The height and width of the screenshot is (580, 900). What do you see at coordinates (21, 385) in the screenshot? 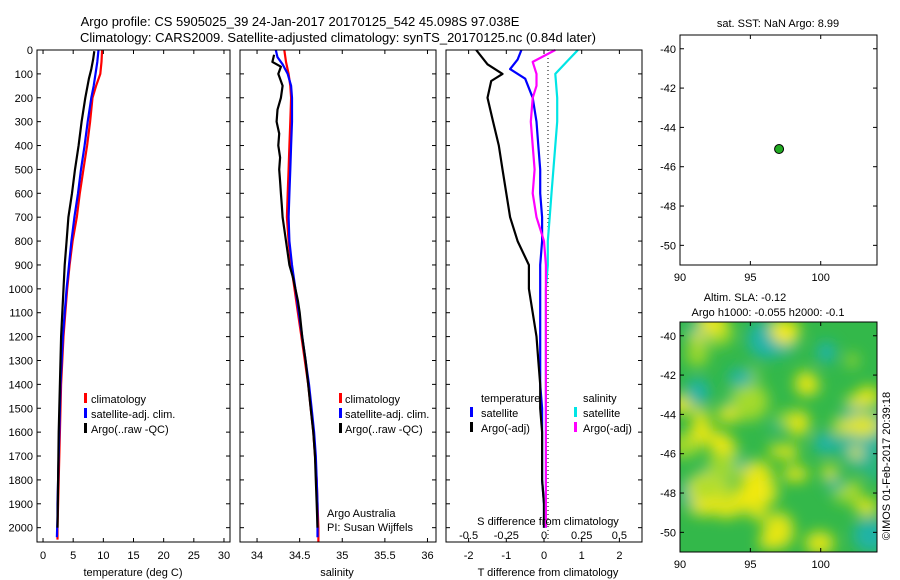
I see `y-tick-label: 1400` at bounding box center [21, 385].